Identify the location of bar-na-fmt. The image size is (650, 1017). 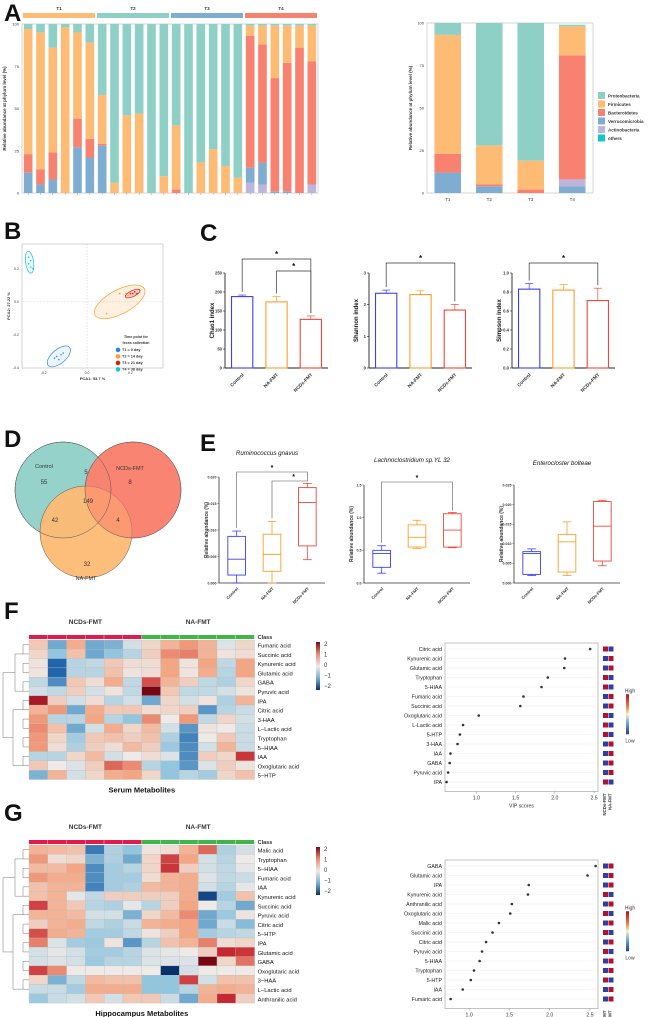
(563, 329).